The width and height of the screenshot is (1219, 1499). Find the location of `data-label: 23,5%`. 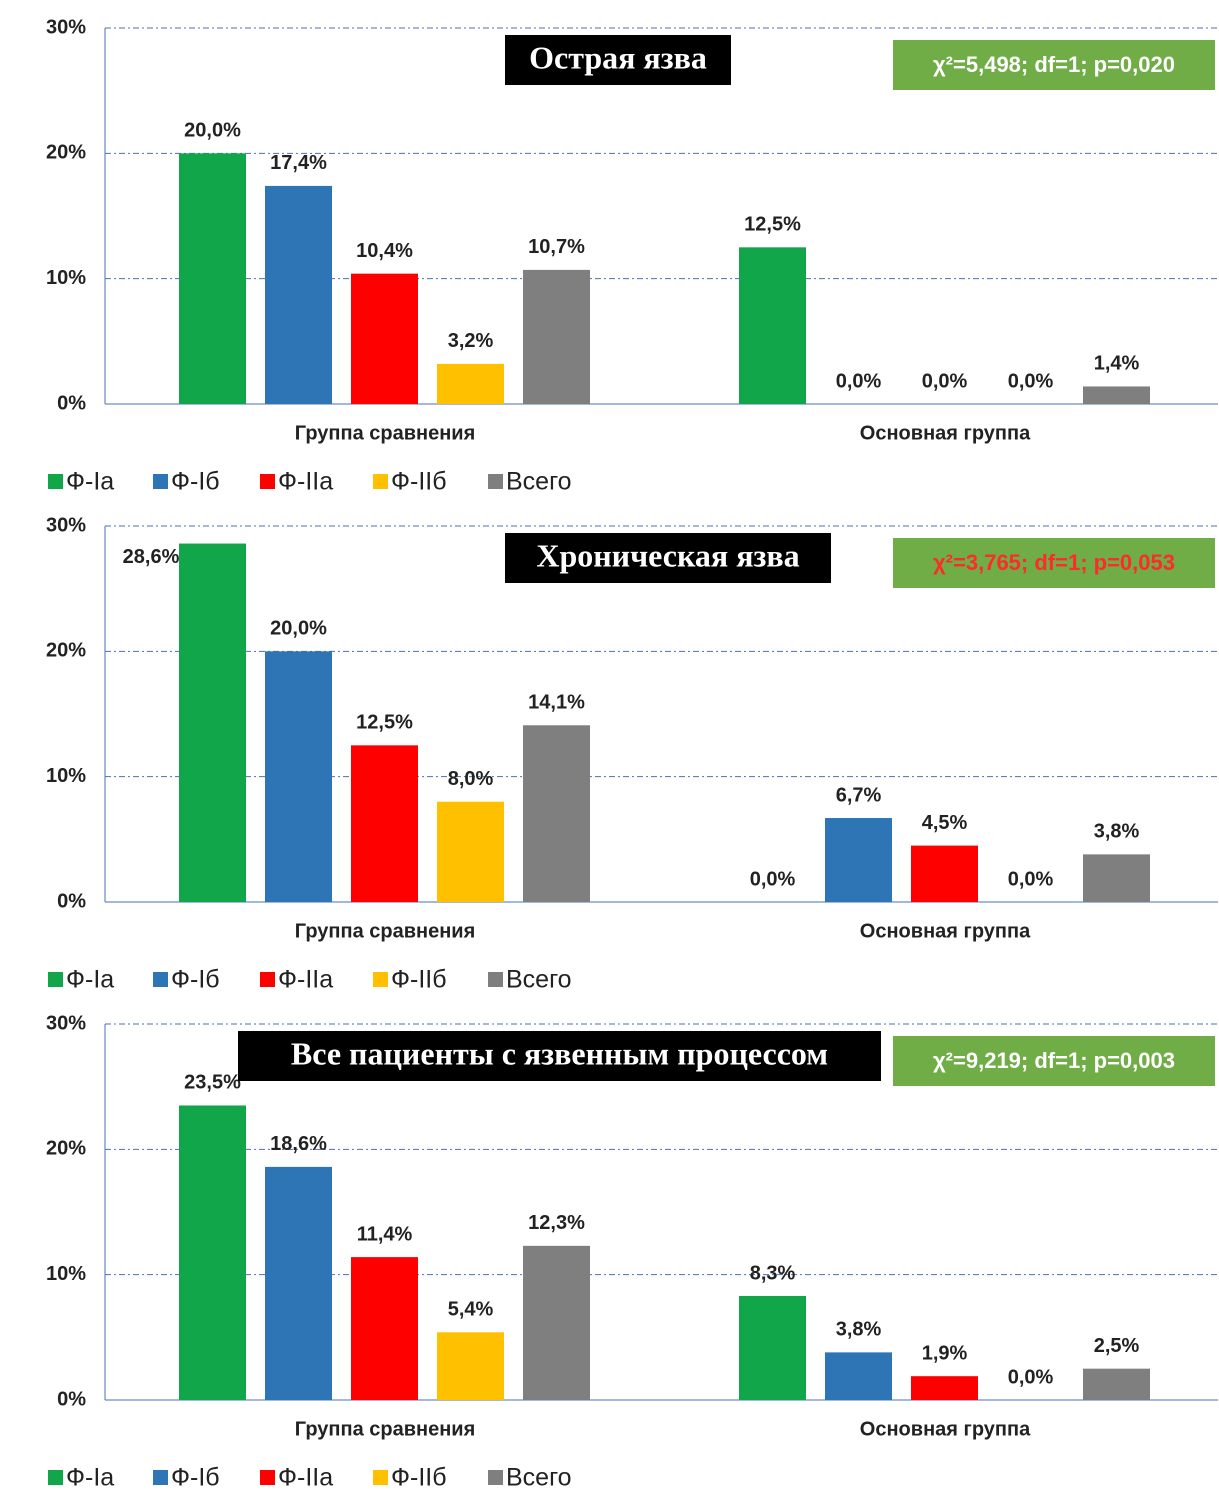

data-label: 23,5% is located at coordinates (212, 1083).